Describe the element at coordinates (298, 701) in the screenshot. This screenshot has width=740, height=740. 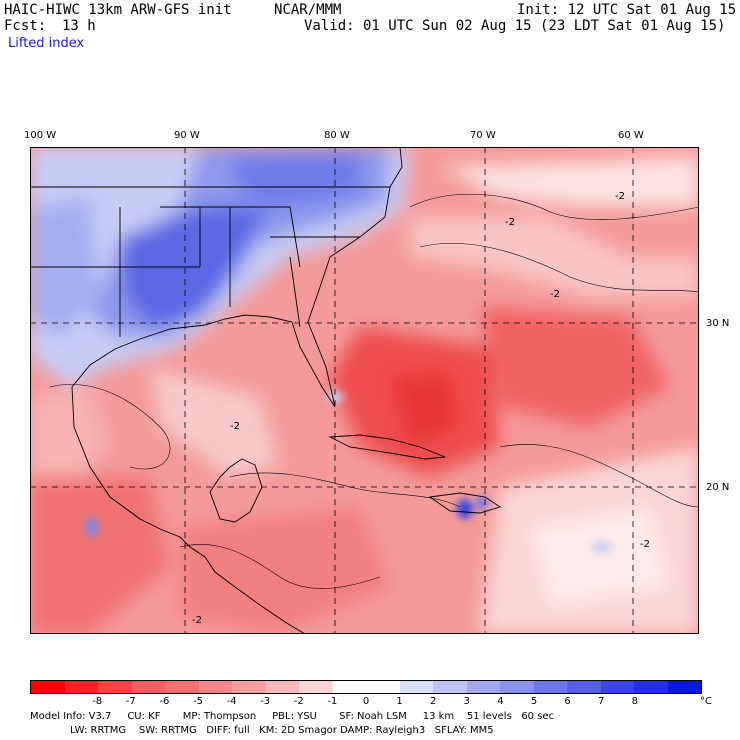
I see `colorbar-tick-label: -2` at that location.